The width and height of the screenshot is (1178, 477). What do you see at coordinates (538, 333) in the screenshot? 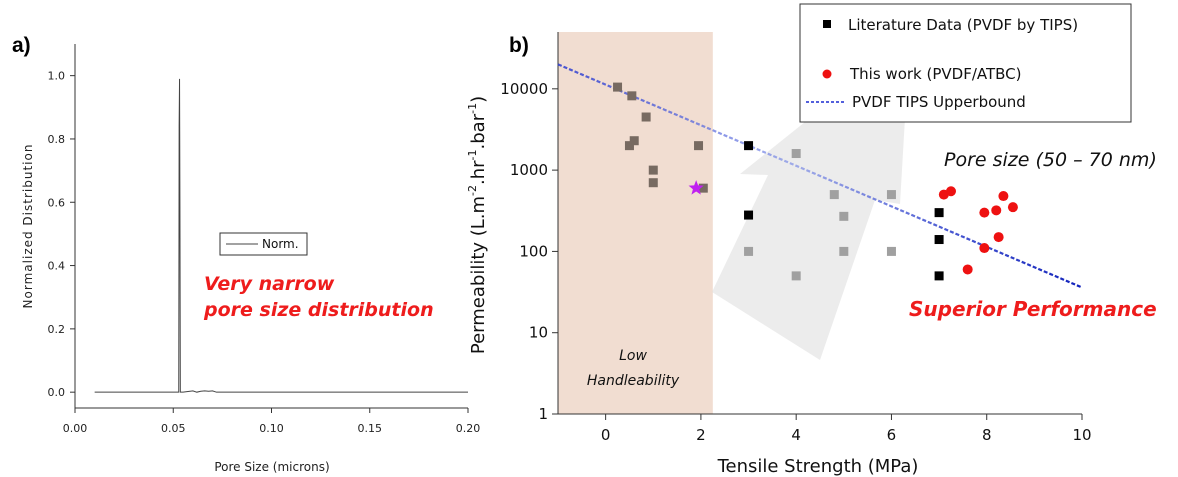
I see `panel-b-y-tick-label: 10` at bounding box center [538, 333].